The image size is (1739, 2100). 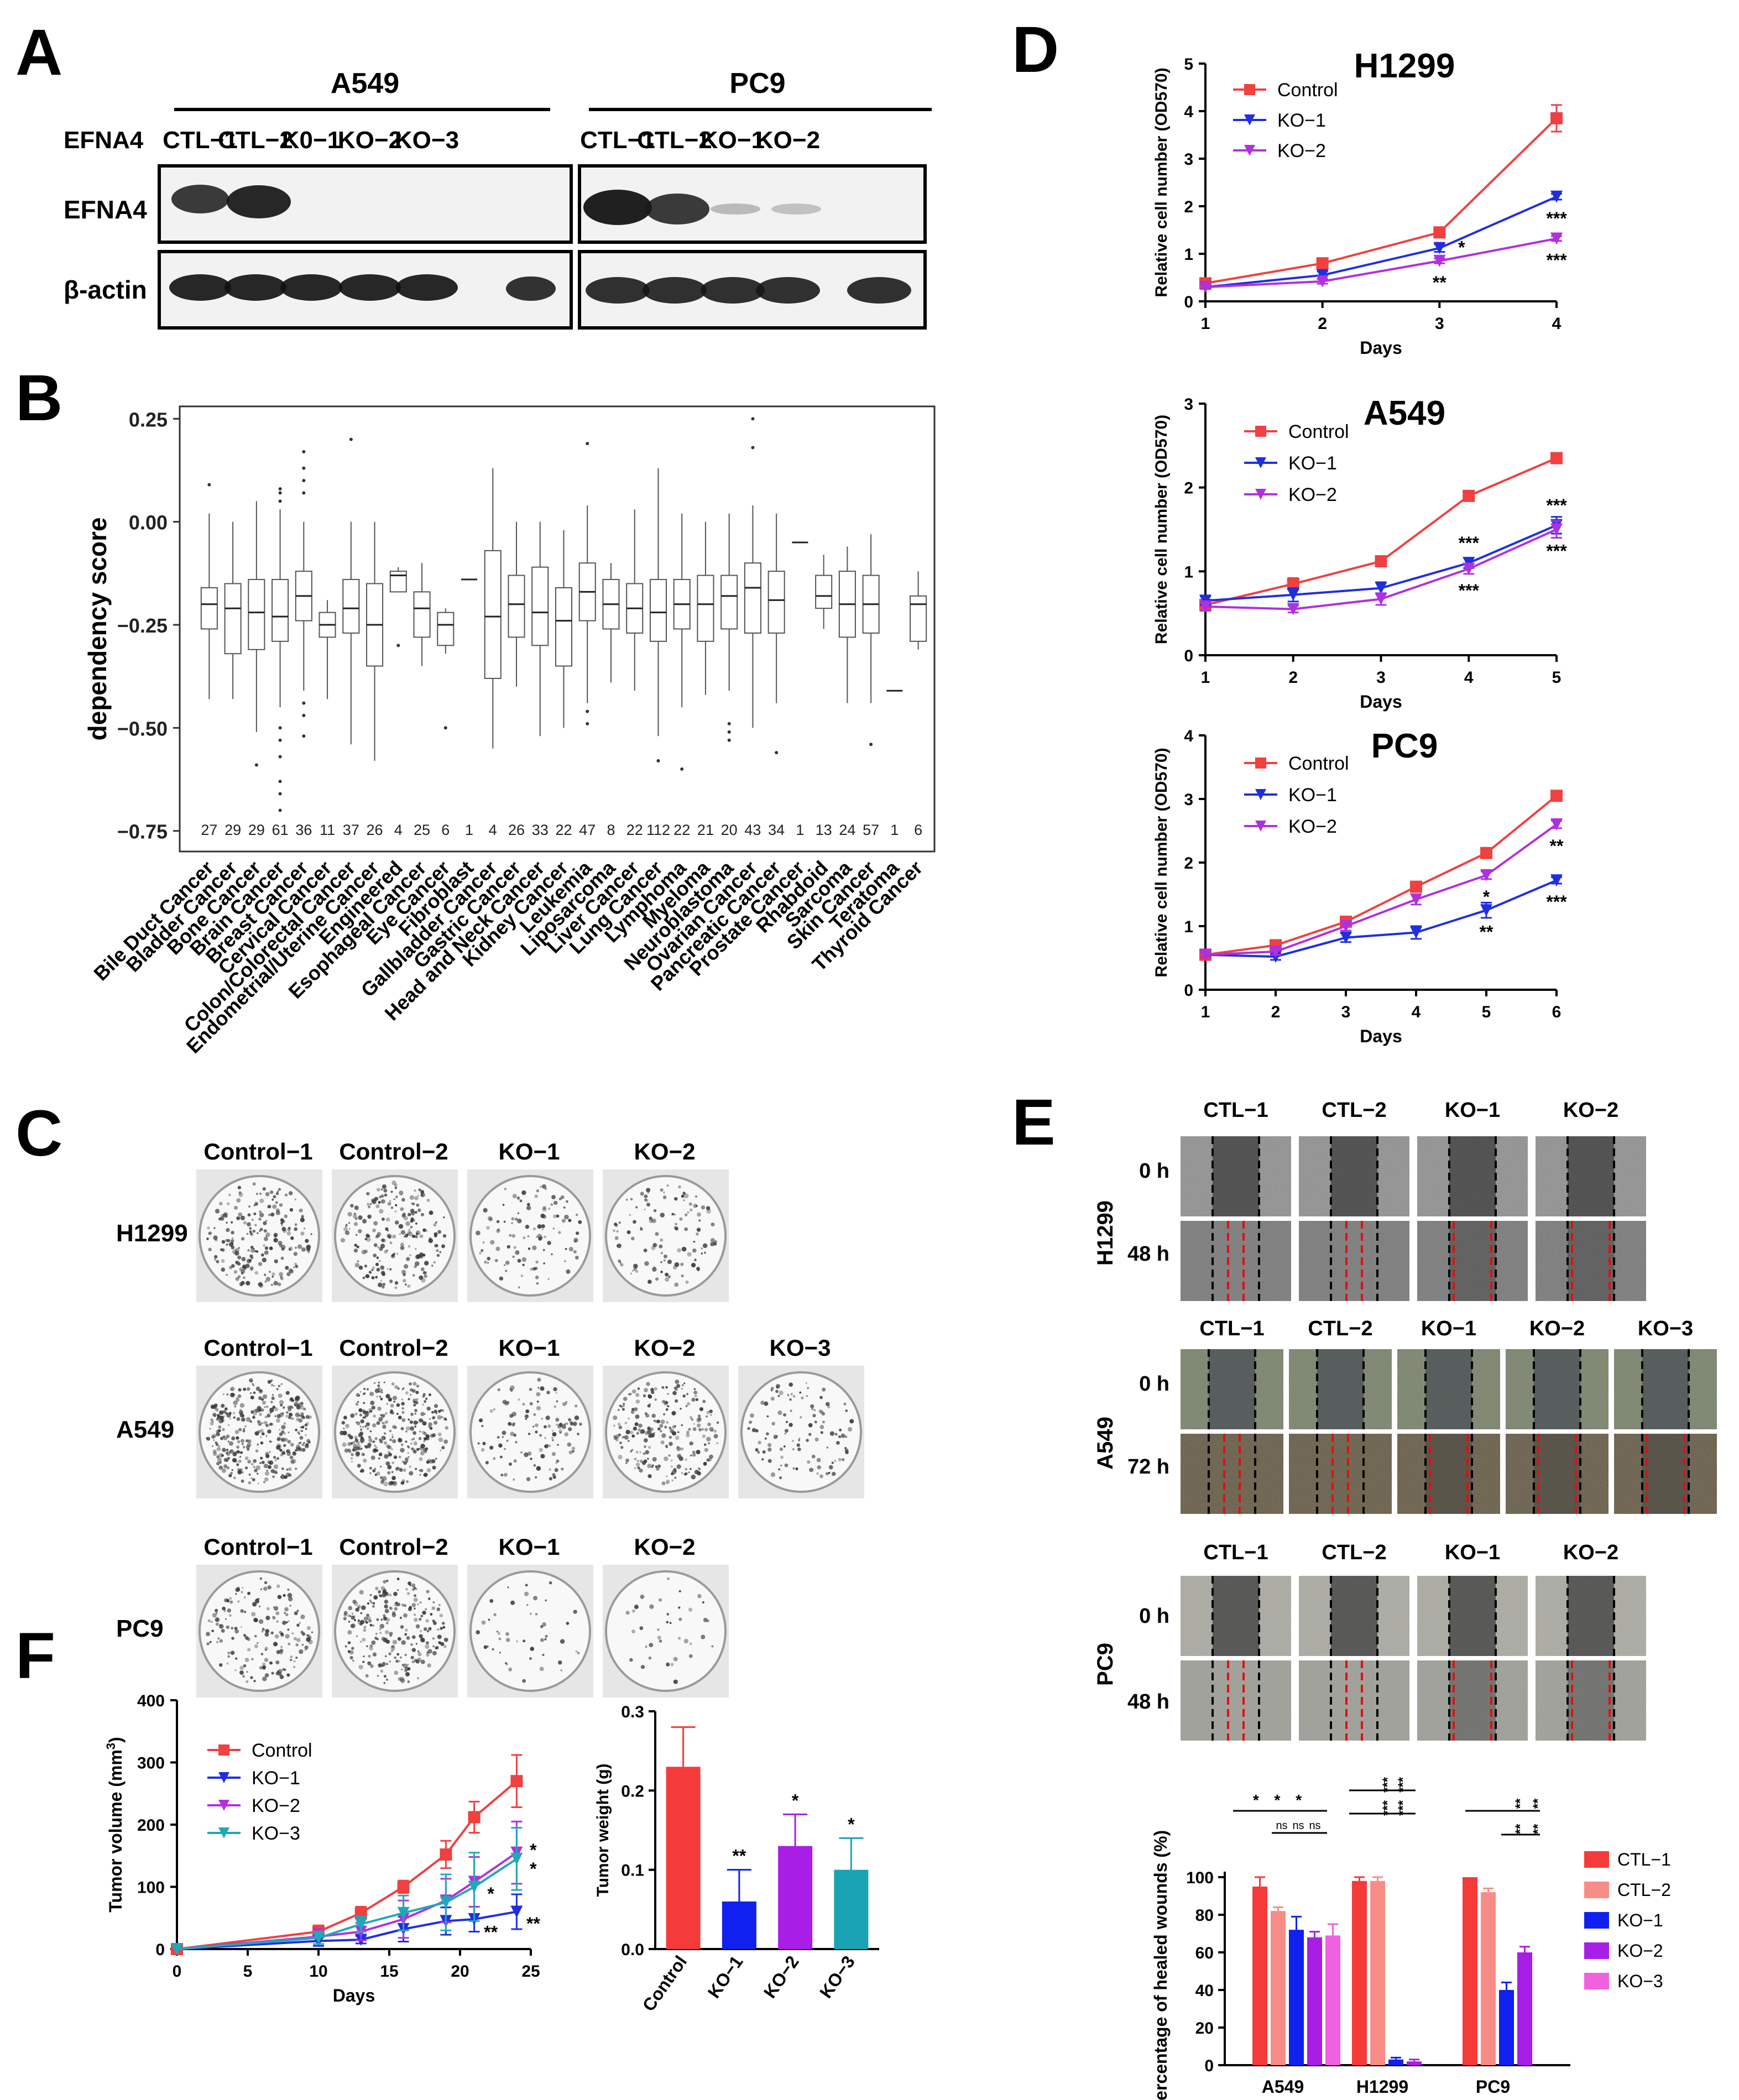 I want to click on lane-label: KO−2, so click(x=788, y=140).